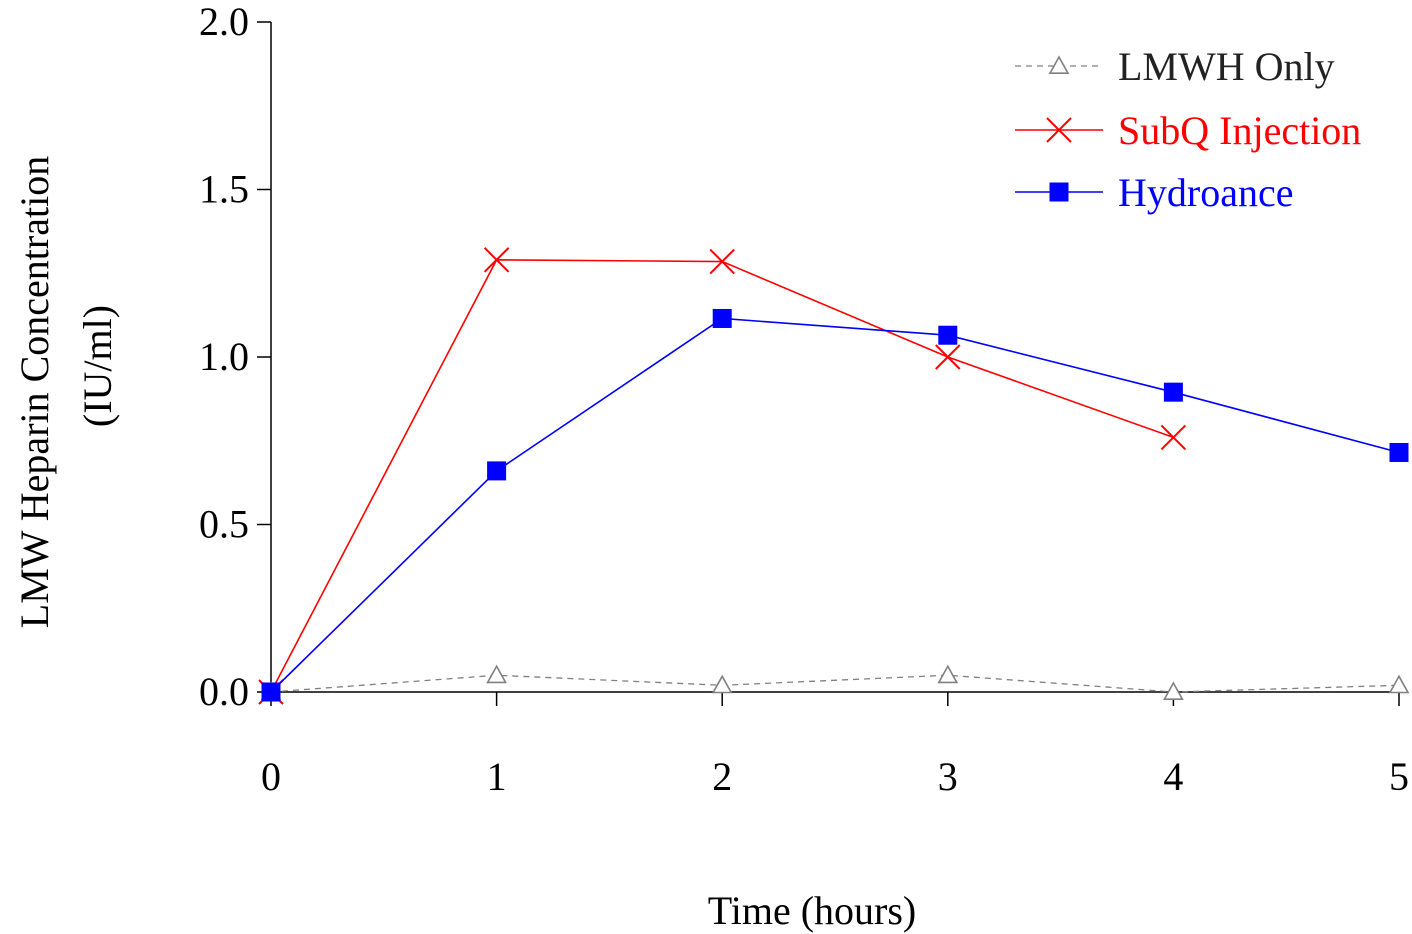  Describe the element at coordinates (812, 910) in the screenshot. I see `x-axis-title: Time (hours)` at that location.